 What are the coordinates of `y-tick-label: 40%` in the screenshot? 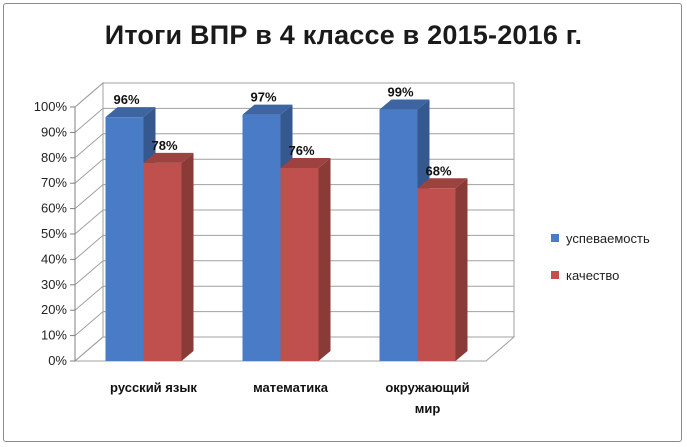 It's located at (54, 258).